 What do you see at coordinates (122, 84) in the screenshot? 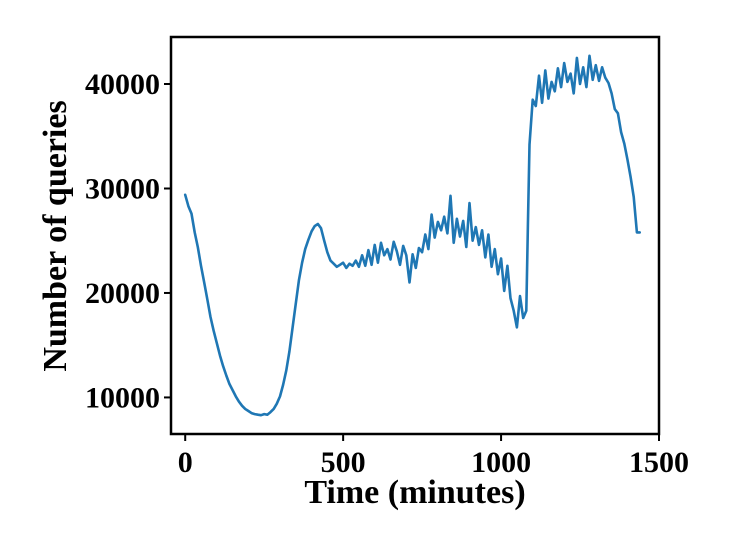
I see `y-tick-label: 40000` at bounding box center [122, 84].